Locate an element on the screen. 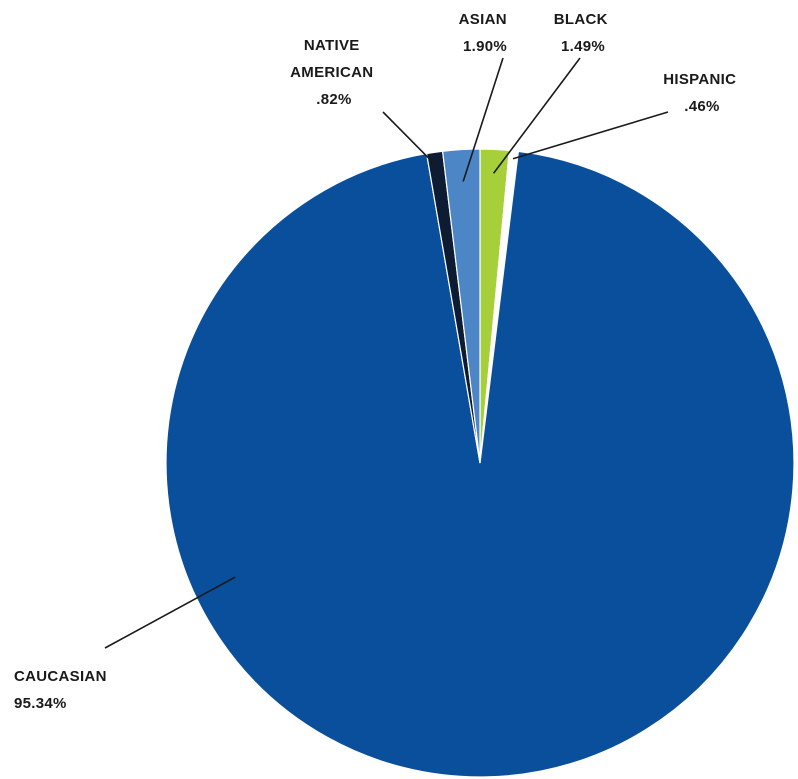  label-asian-value: 1.90% is located at coordinates (485, 46).